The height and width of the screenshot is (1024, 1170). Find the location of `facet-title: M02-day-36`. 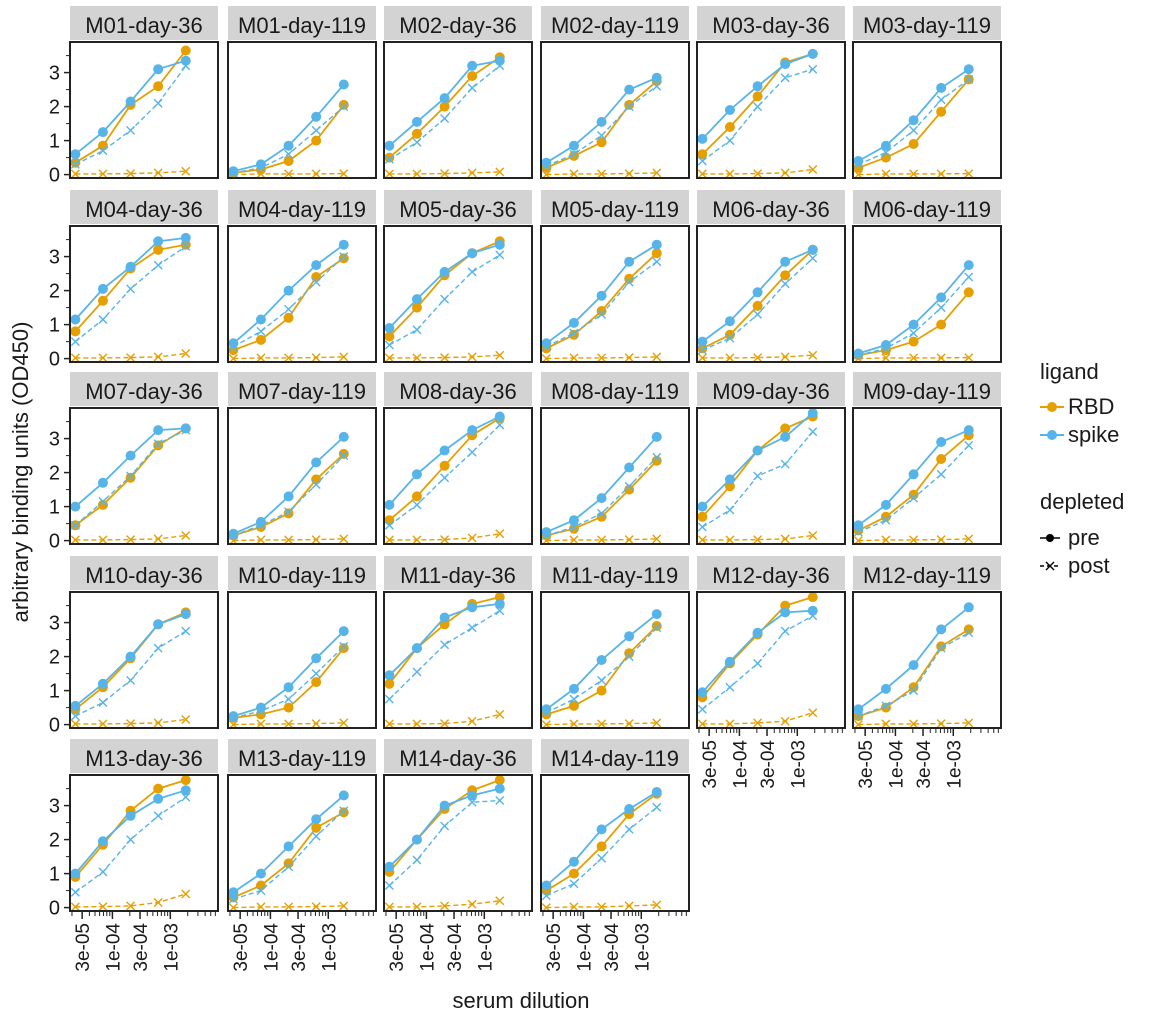

facet-title: M02-day-36 is located at coordinates (457, 25).